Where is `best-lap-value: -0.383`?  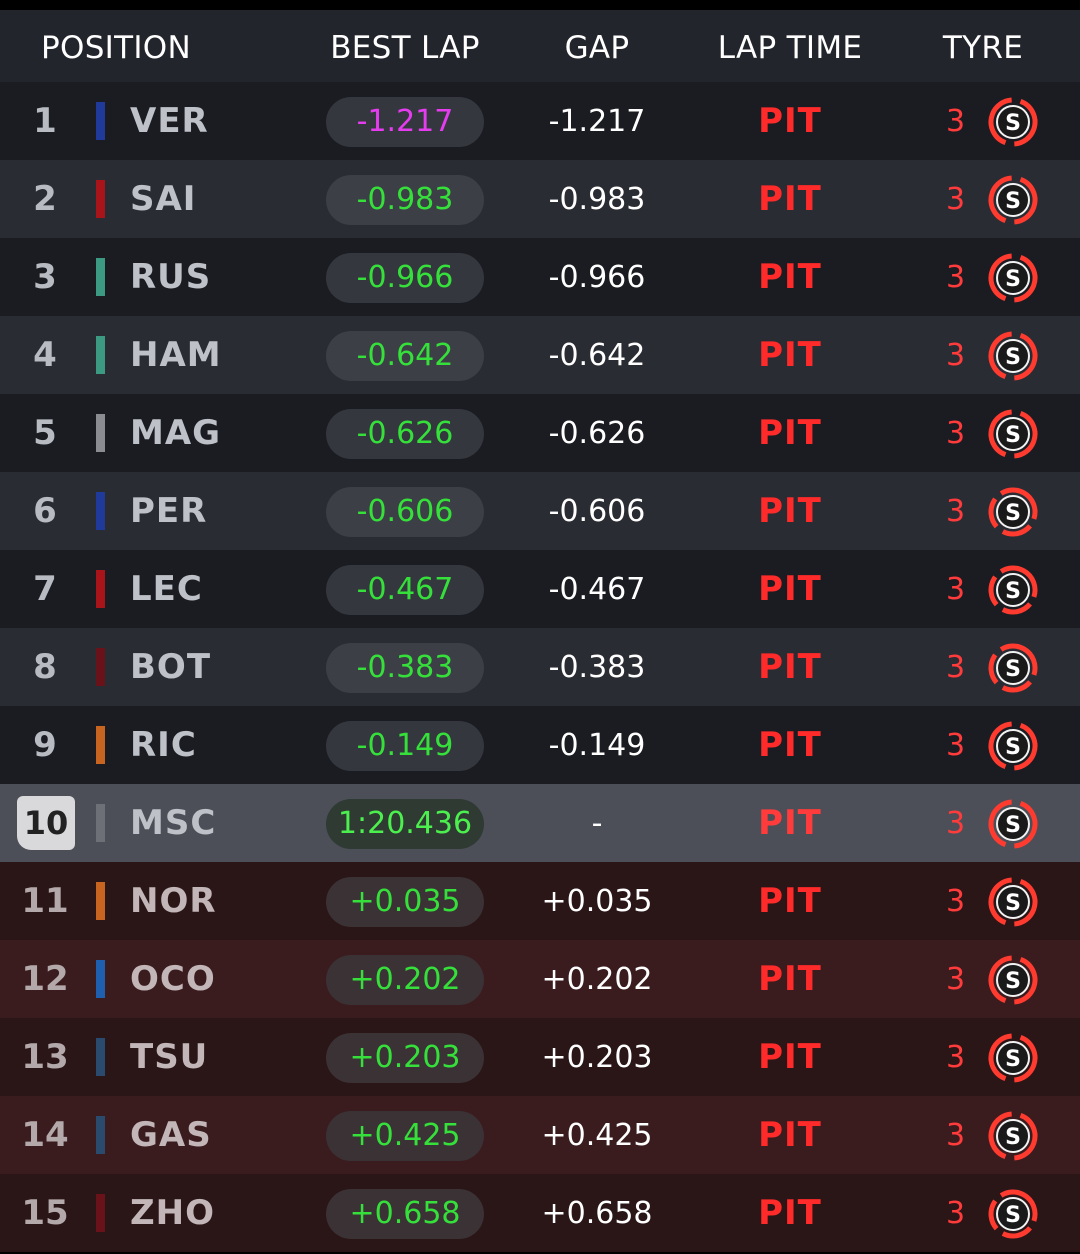
best-lap-value: -0.383 is located at coordinates (405, 668).